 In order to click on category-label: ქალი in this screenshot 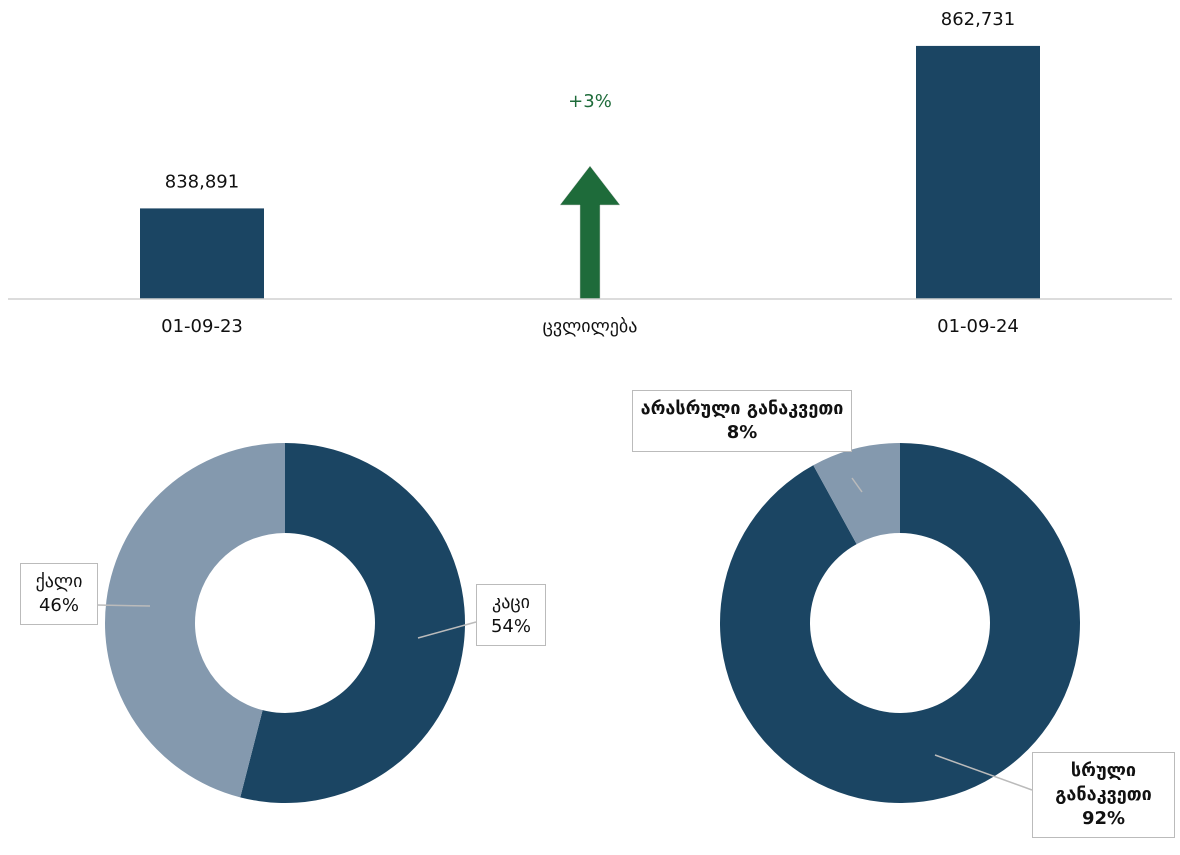, I will do `click(59, 581)`.